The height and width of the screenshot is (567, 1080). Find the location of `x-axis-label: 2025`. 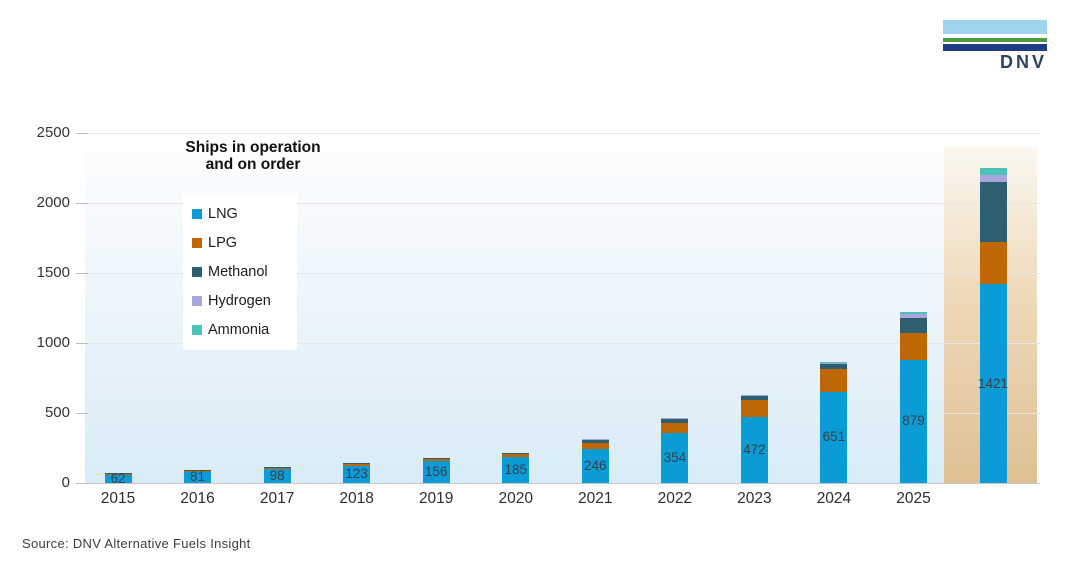

x-axis-label: 2025 is located at coordinates (913, 498).